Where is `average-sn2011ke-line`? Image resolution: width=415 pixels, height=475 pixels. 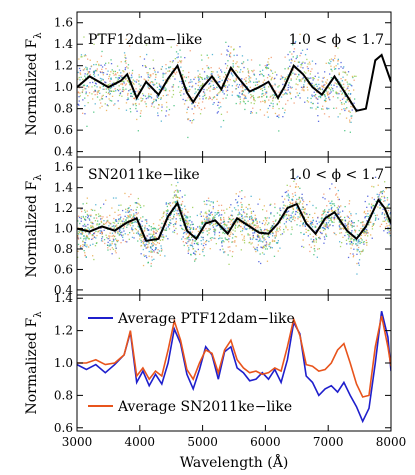
average-sn2011ke-line is located at coordinates (234, 356).